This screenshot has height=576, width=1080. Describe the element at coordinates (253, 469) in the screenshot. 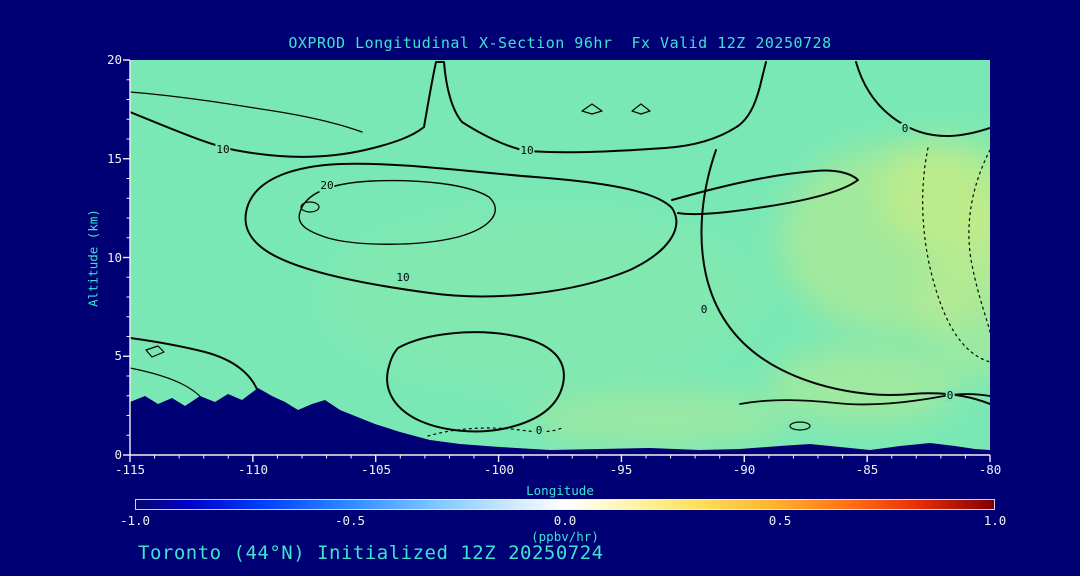

I see `x-tick-label: -110` at that location.